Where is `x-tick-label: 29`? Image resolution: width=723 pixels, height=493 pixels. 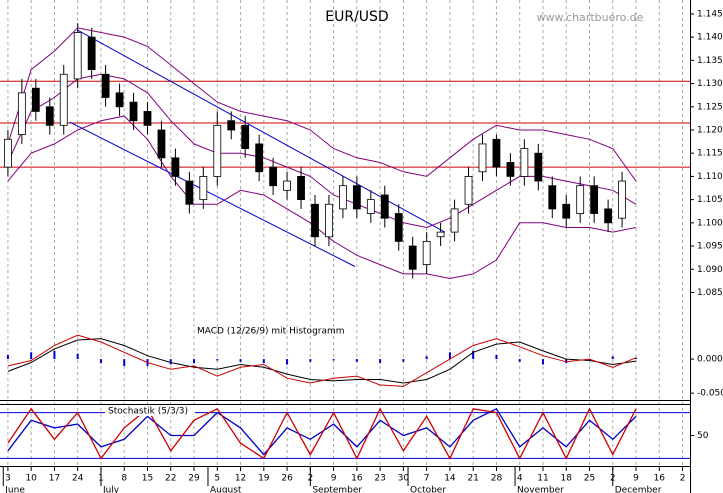 x-tick-label: 29 is located at coordinates (194, 479).